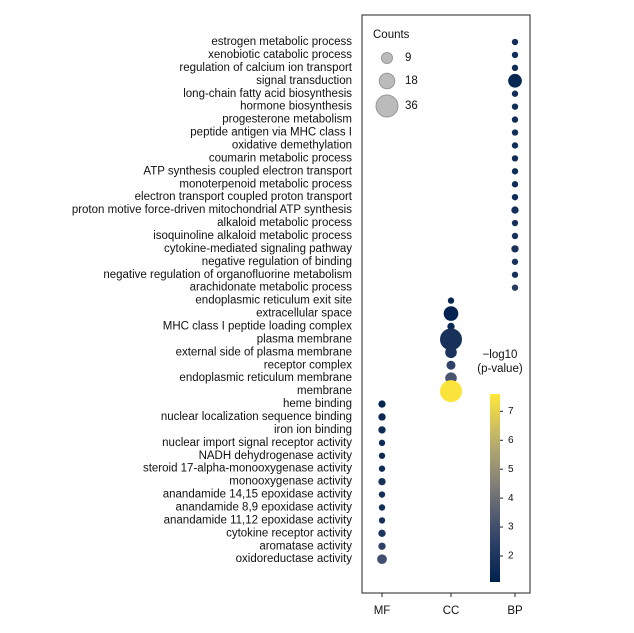 The image size is (634, 633). What do you see at coordinates (451, 611) in the screenshot?
I see `x-tick-label: CC` at bounding box center [451, 611].